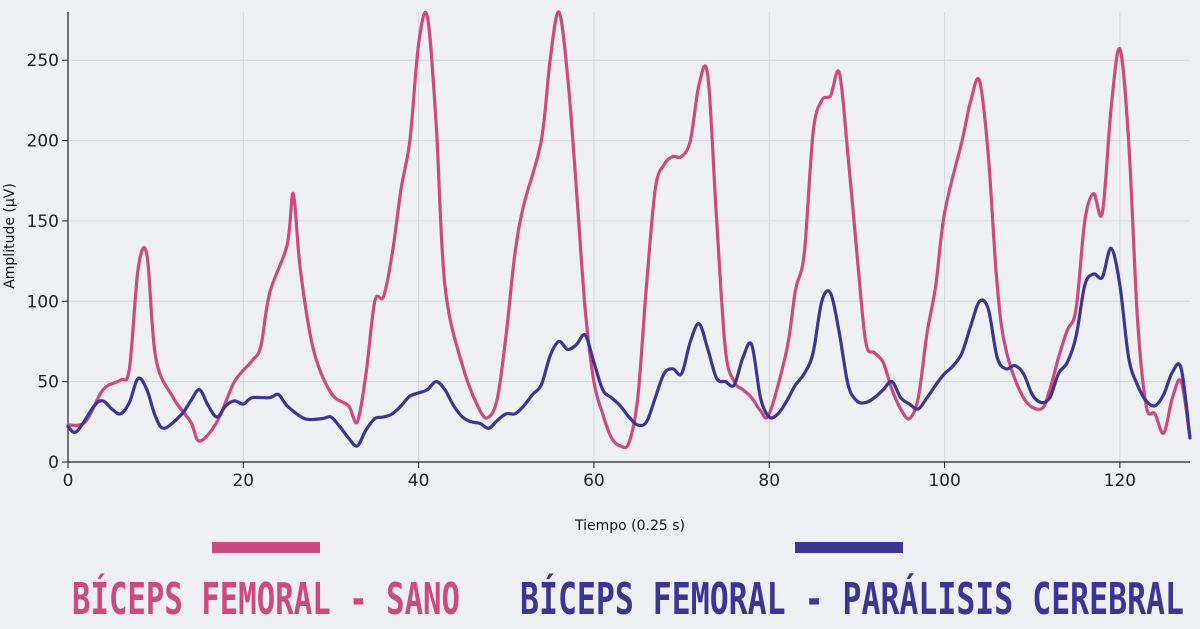 The image size is (1200, 629). What do you see at coordinates (43, 142) in the screenshot?
I see `y-tick-label: 200` at bounding box center [43, 142].